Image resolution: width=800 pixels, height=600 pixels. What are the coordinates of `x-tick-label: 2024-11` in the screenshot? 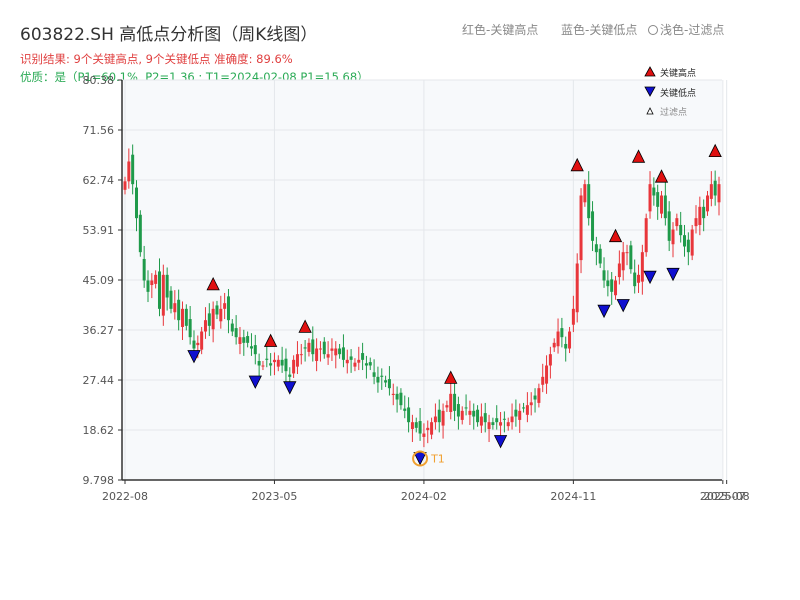 It's located at (573, 496).